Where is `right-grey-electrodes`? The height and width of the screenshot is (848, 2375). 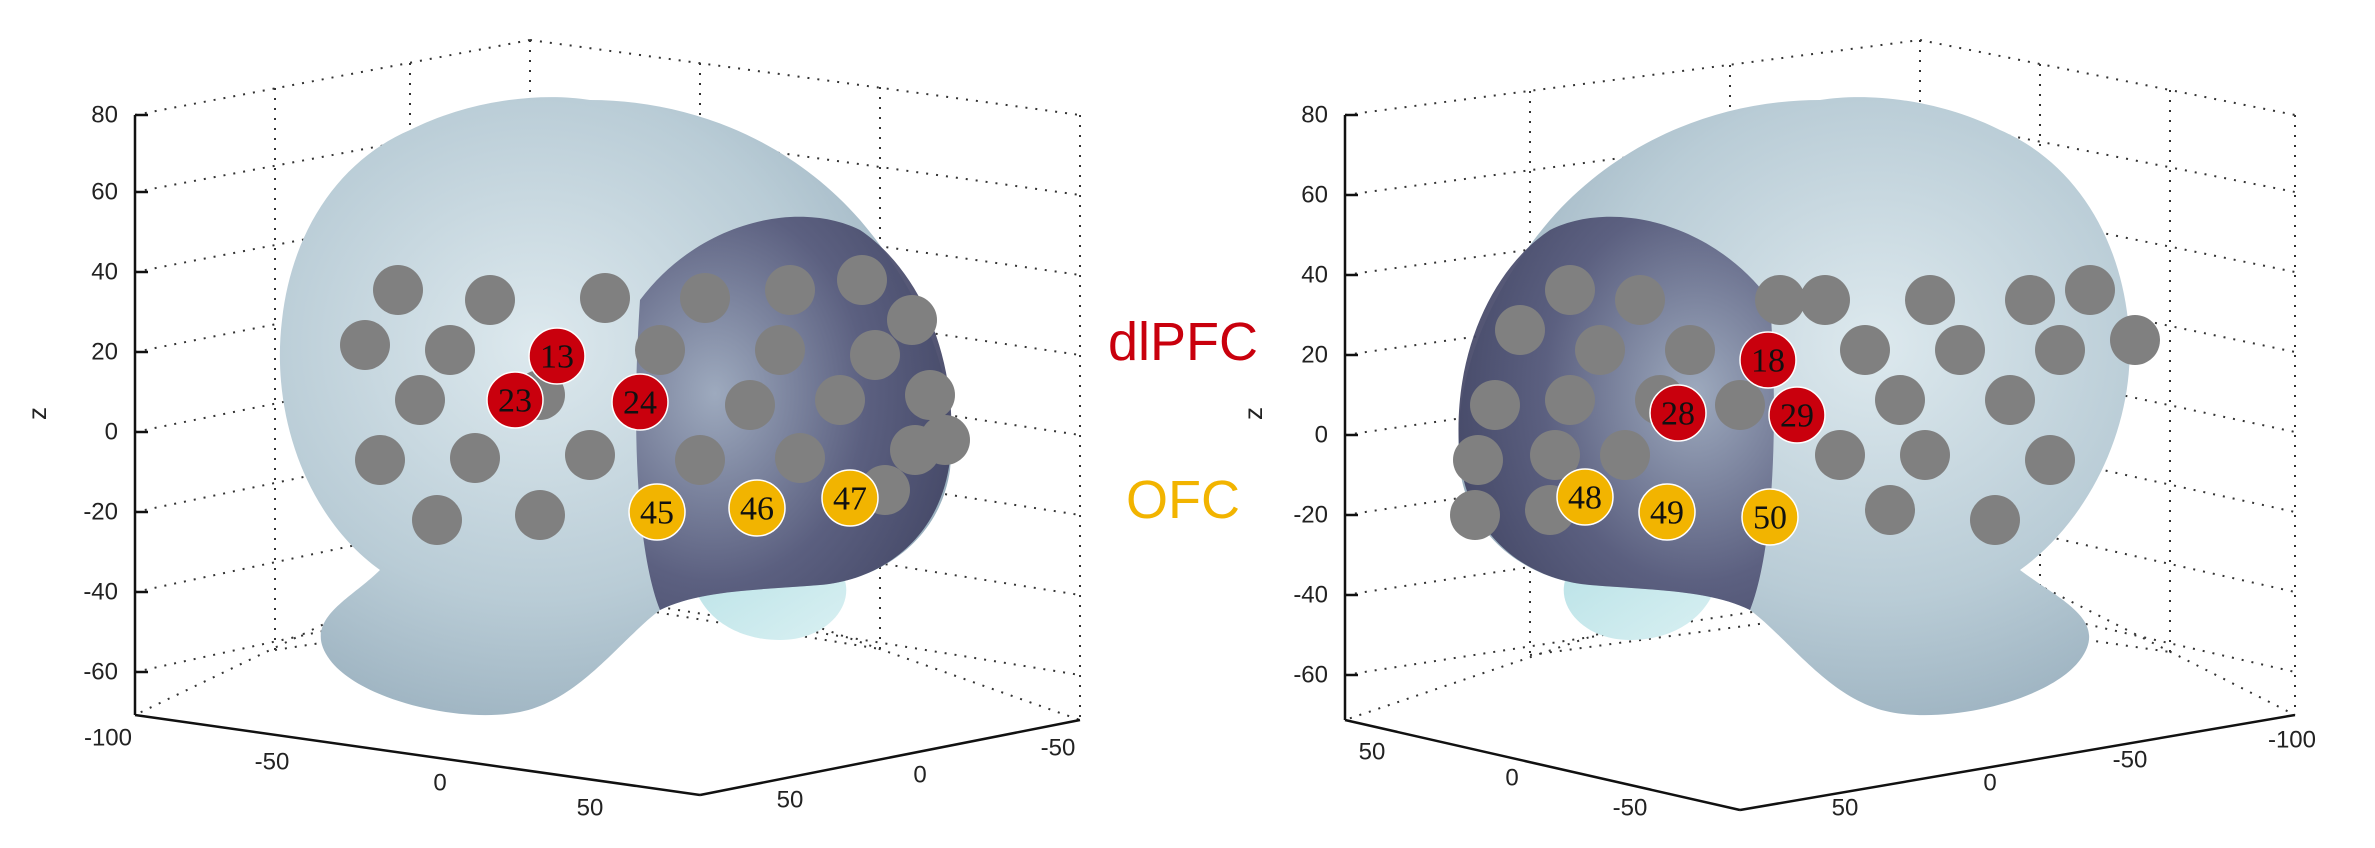
right-grey-electrodes is located at coordinates (1805, 405).